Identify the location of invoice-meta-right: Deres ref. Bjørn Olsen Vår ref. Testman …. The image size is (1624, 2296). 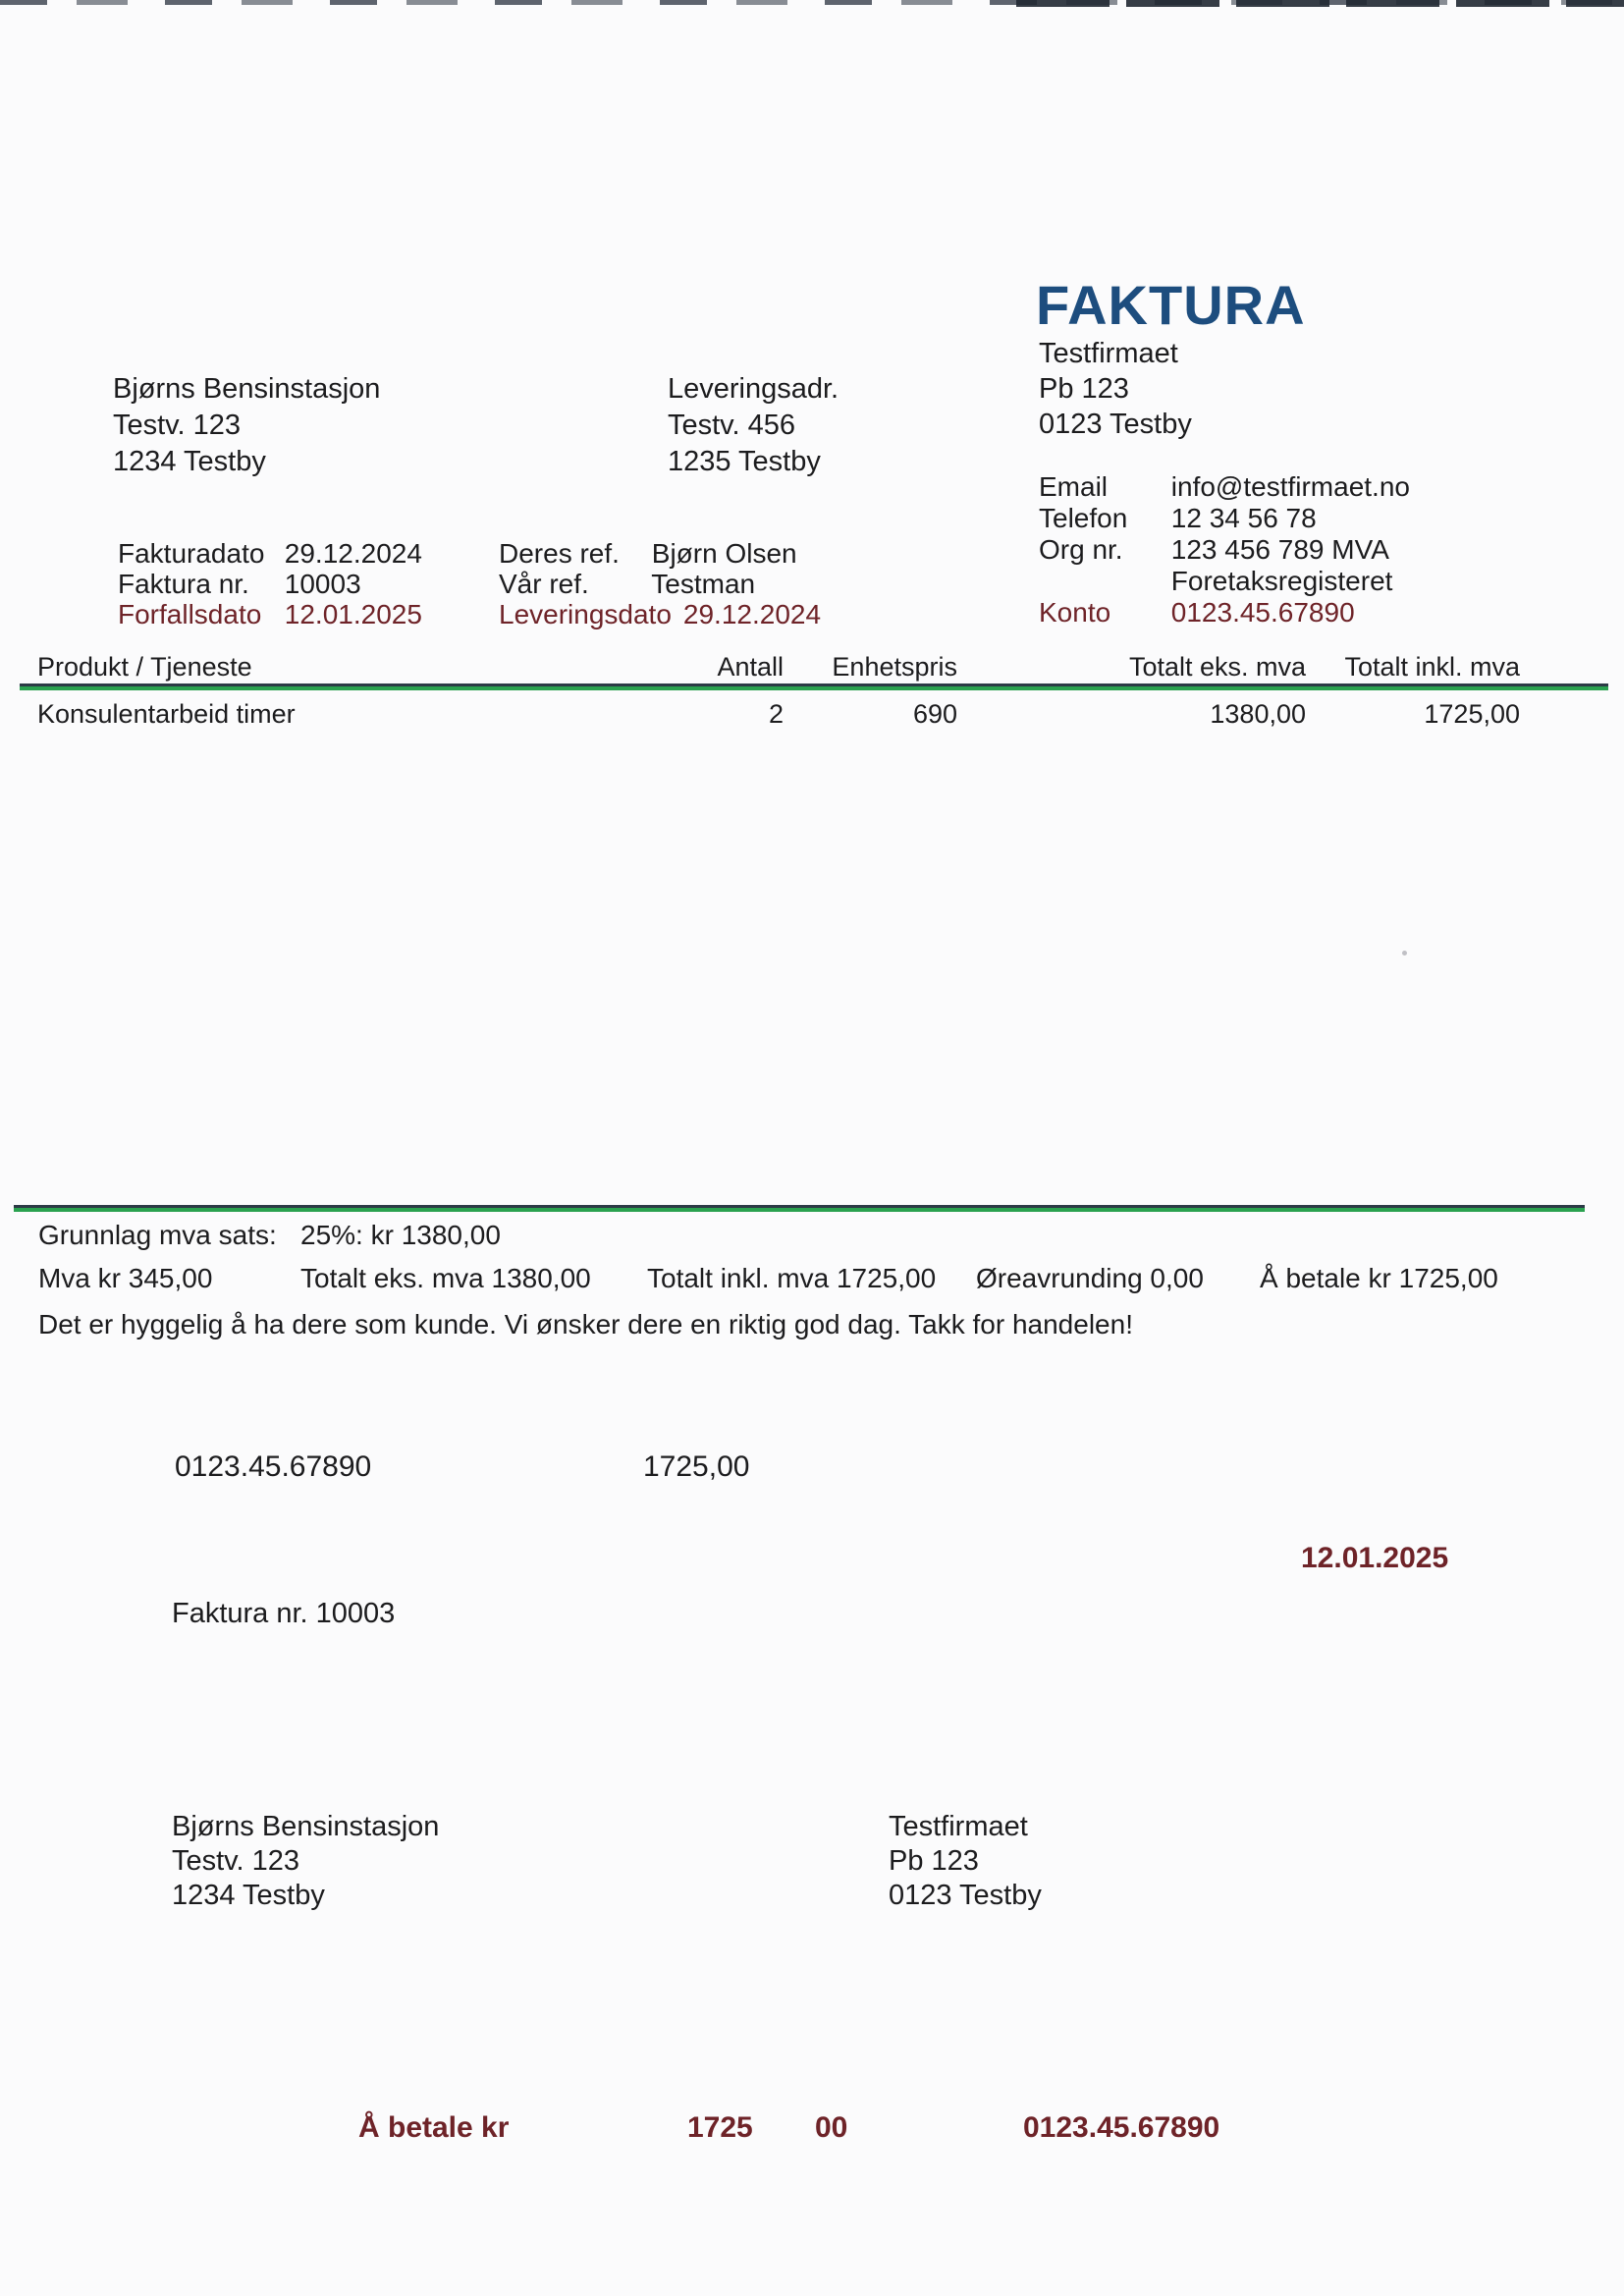
(660, 583).